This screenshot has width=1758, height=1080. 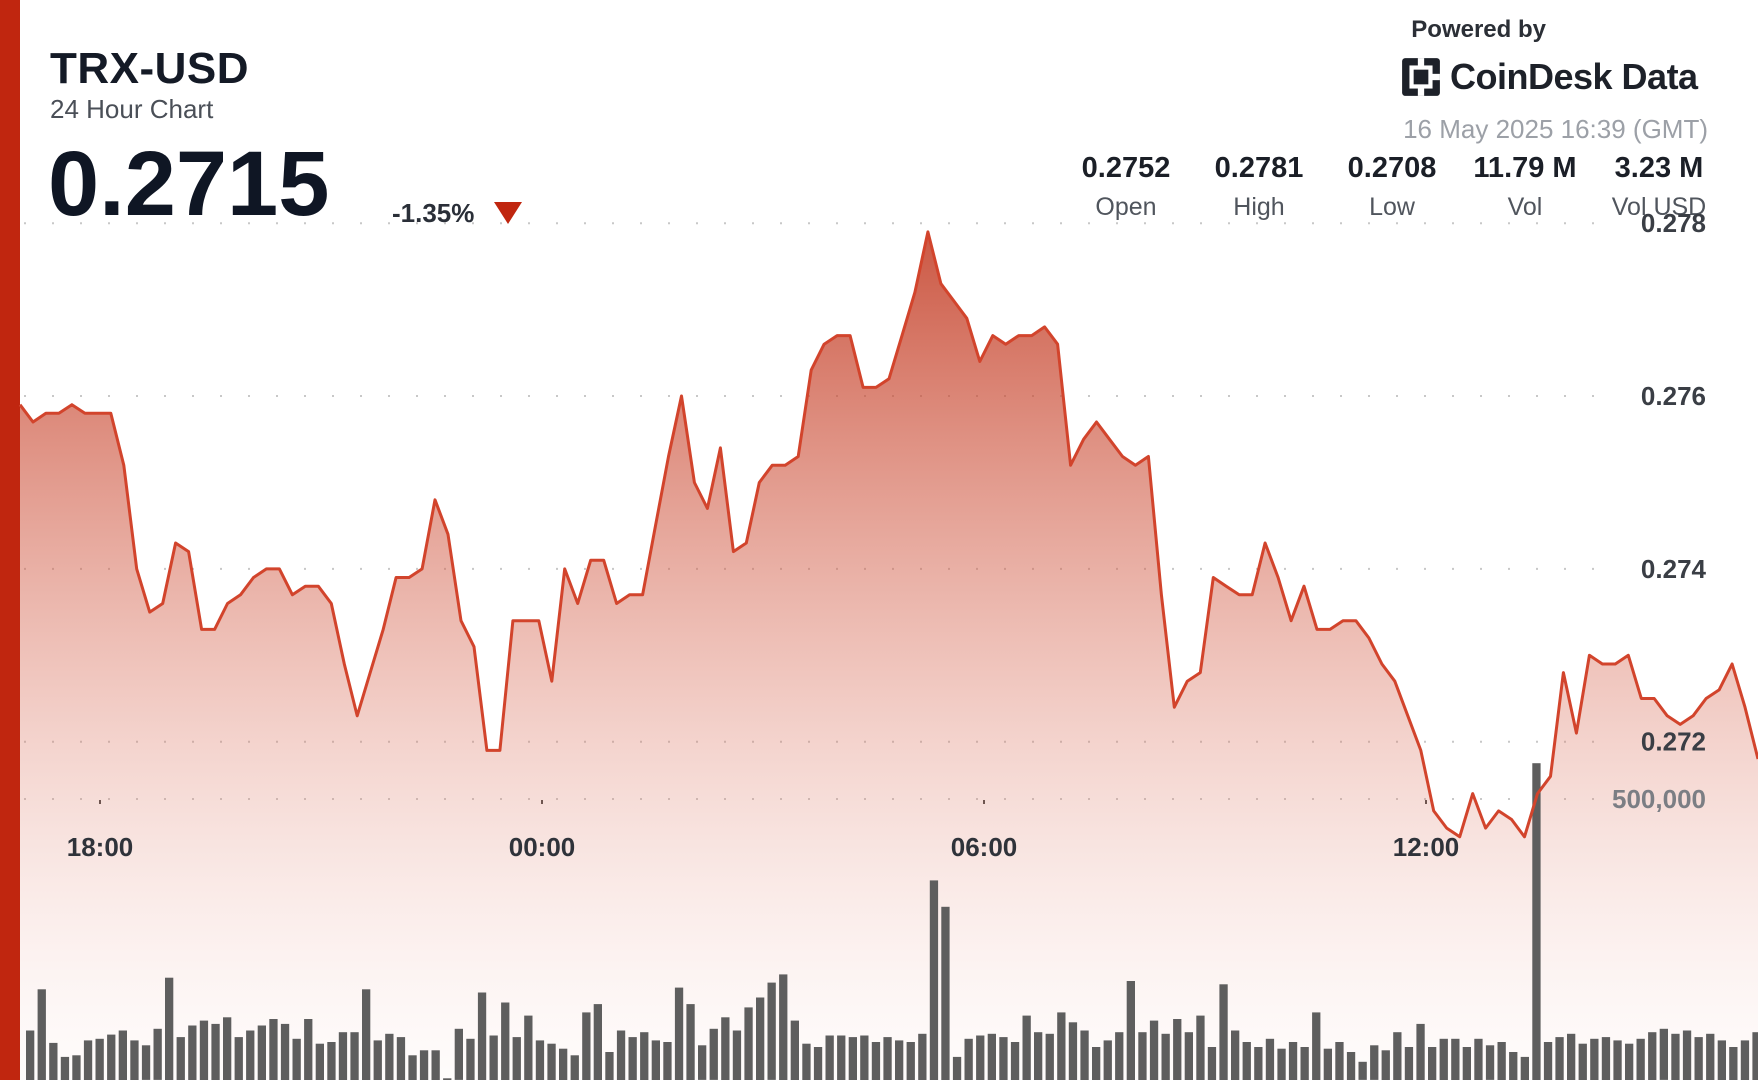 I want to click on x-tick-label: 18:00, so click(x=100, y=847).